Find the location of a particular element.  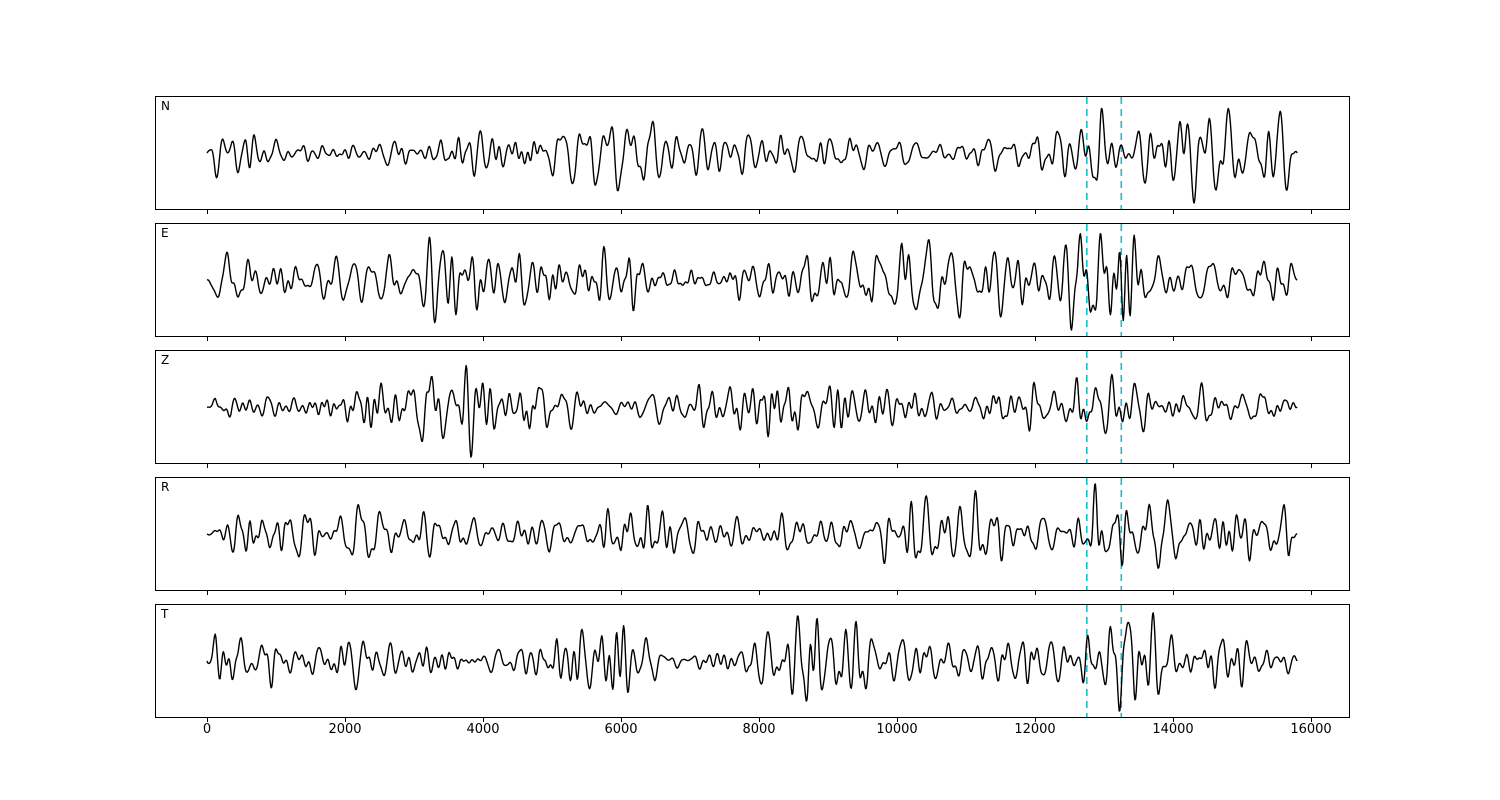

axis-tick-label: 14000 is located at coordinates (1173, 729).